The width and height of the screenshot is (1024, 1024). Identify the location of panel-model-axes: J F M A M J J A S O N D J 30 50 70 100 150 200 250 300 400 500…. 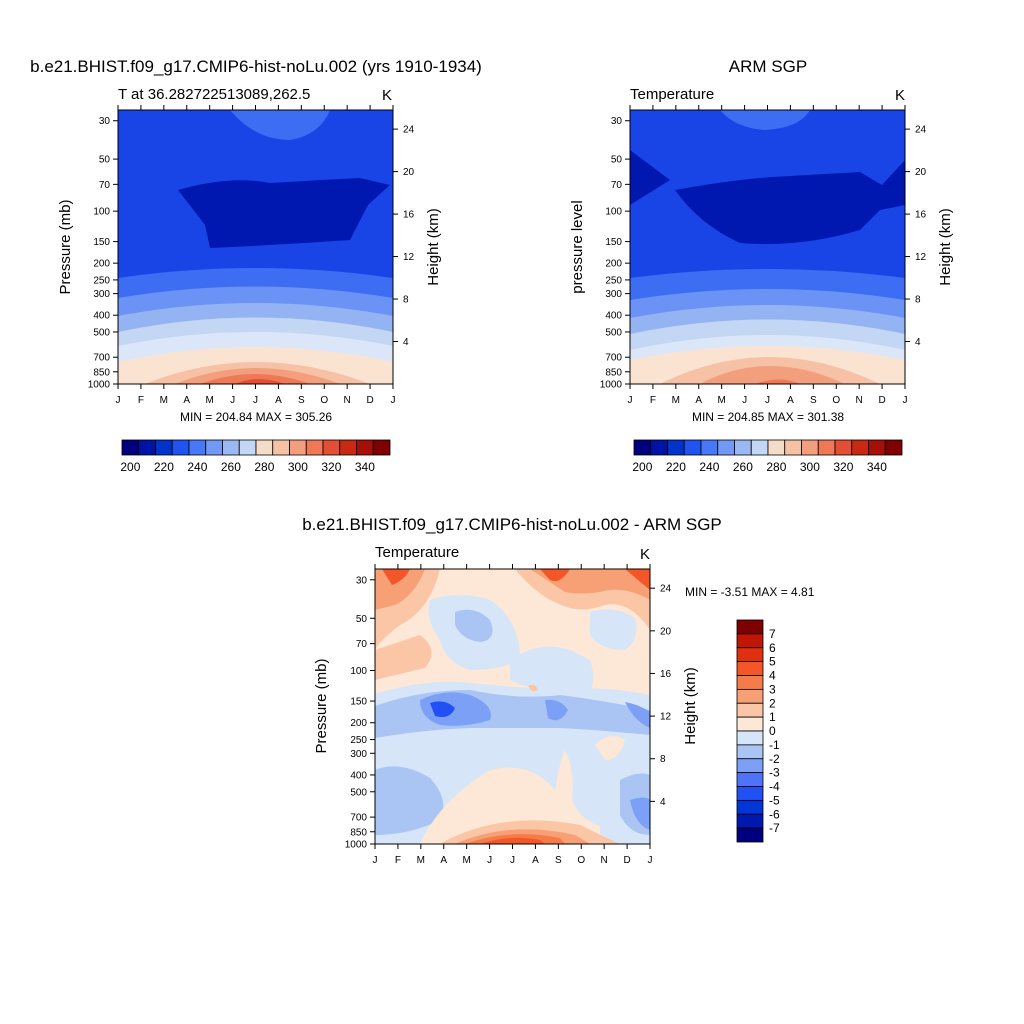
(251, 255).